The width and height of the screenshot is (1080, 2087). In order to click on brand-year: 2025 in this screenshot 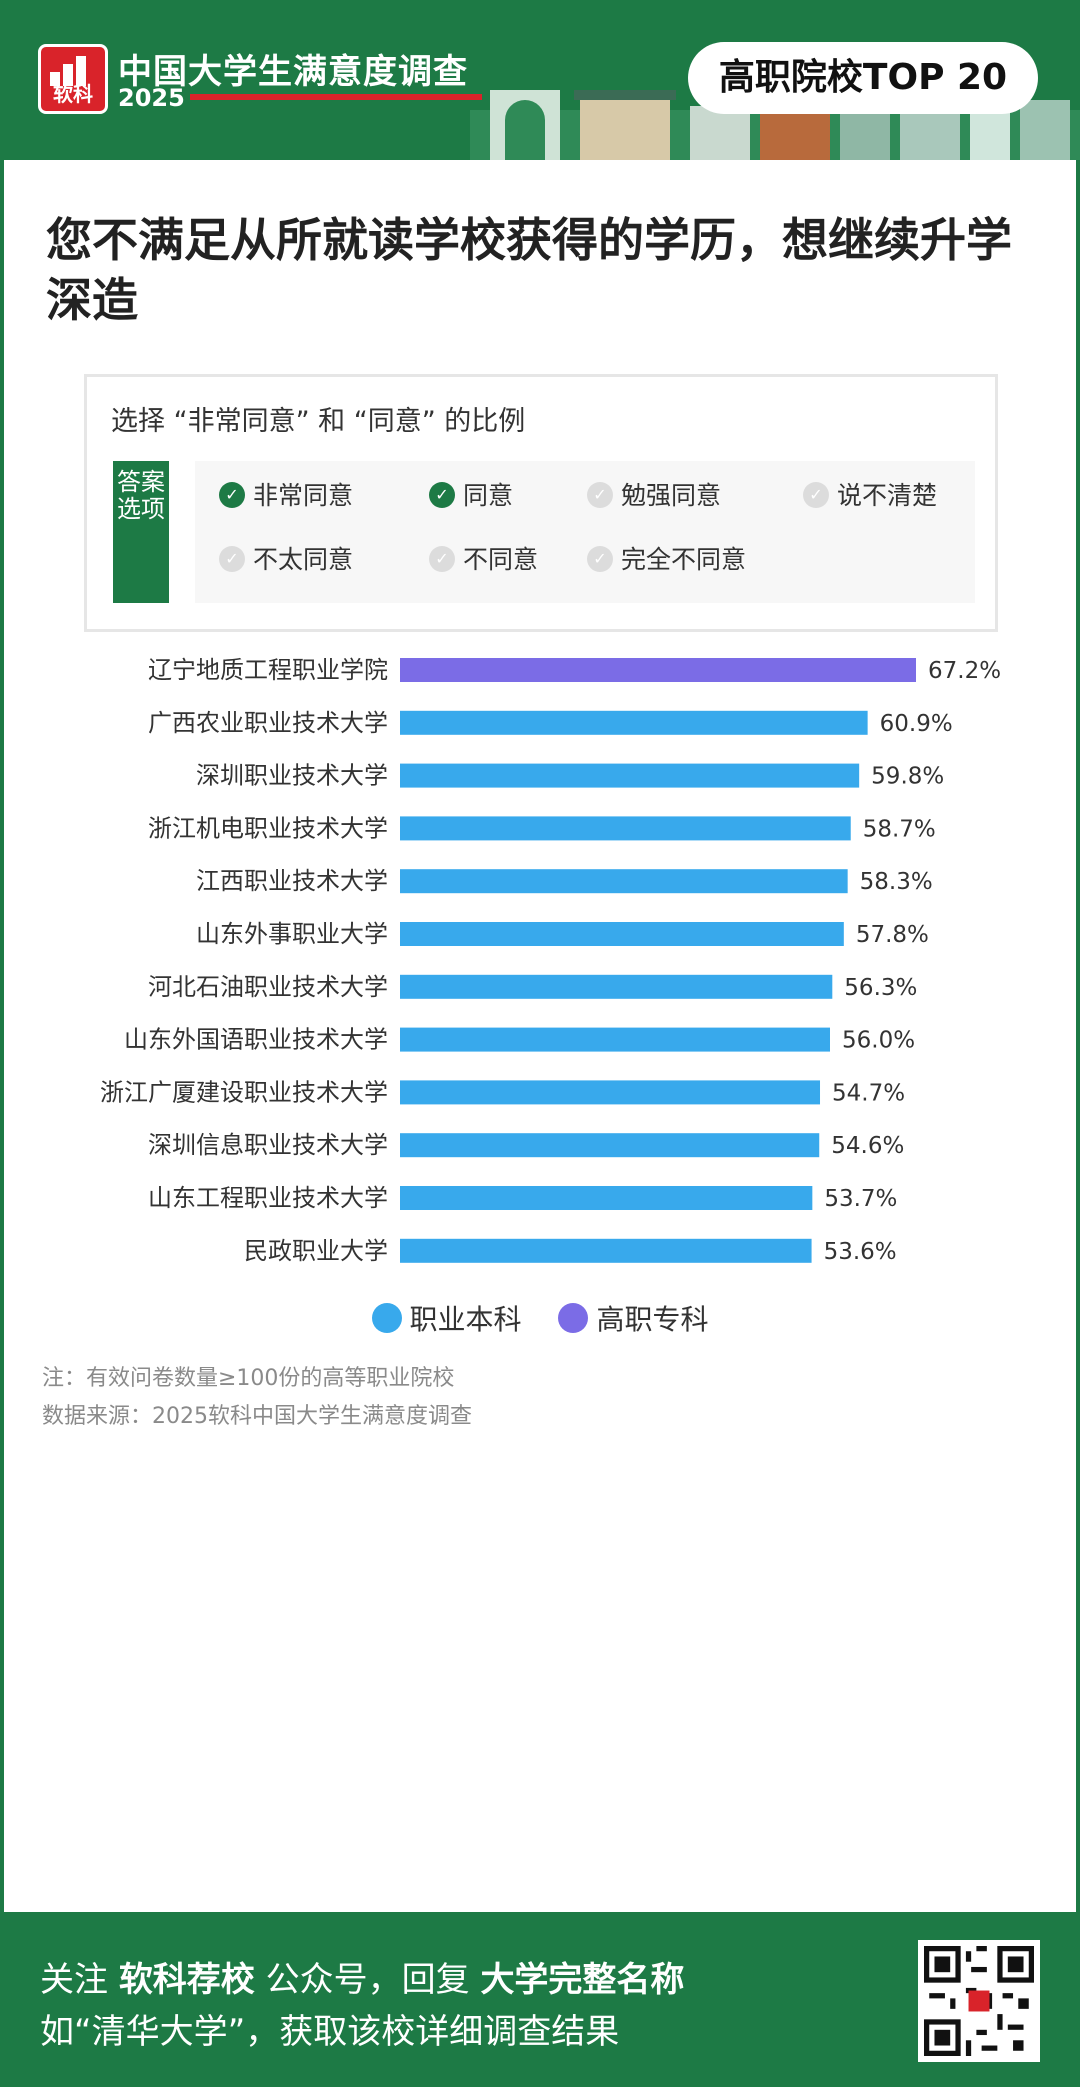, I will do `click(151, 98)`.